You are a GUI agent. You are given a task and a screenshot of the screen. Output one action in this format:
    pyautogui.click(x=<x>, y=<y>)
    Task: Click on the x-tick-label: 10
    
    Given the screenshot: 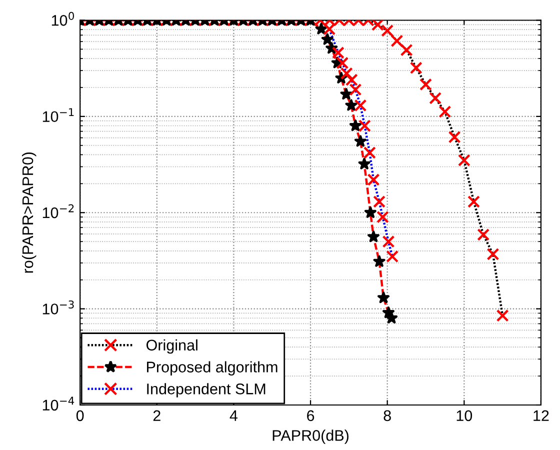 What is the action you would take?
    pyautogui.click(x=464, y=416)
    